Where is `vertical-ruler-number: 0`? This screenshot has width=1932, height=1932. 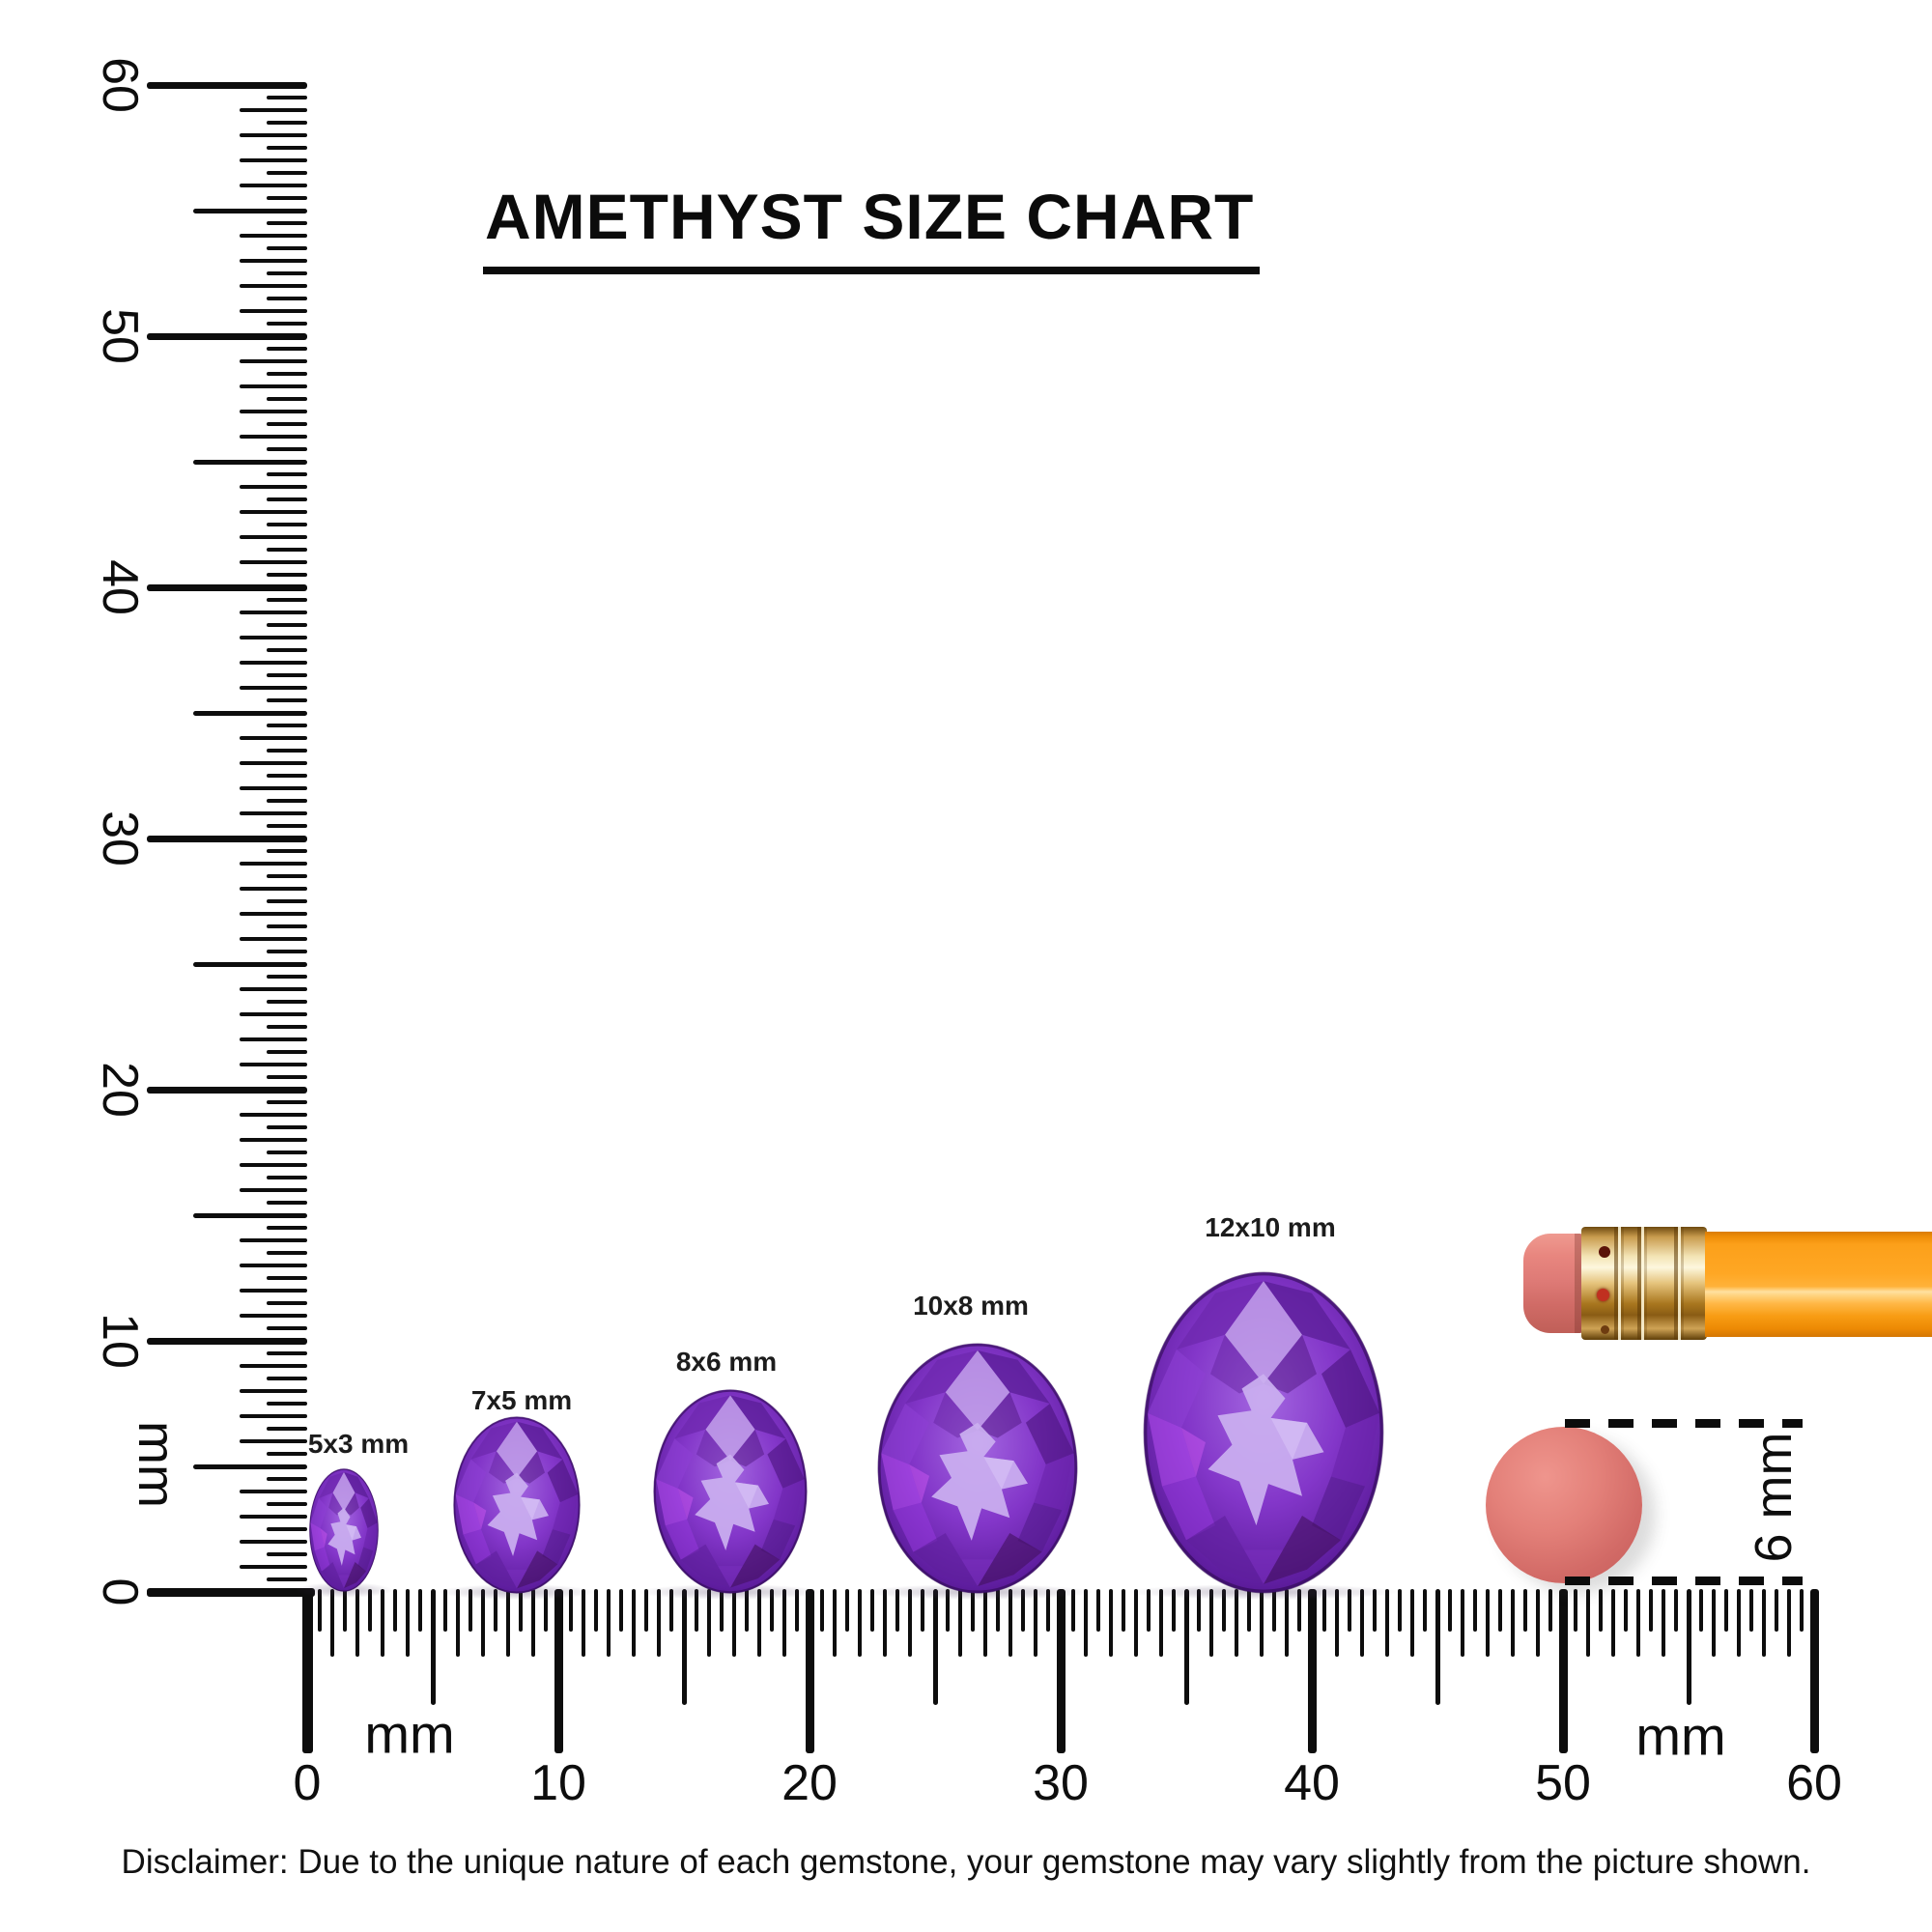 vertical-ruler-number: 0 is located at coordinates (120, 1591).